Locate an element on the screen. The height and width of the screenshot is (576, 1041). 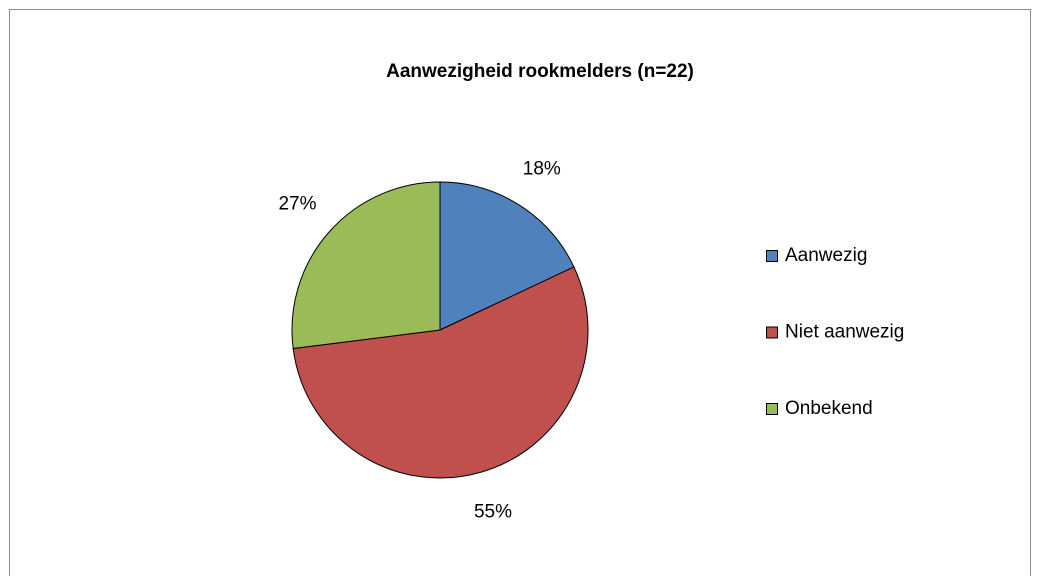
legend-label: Aanwezig is located at coordinates (826, 255).